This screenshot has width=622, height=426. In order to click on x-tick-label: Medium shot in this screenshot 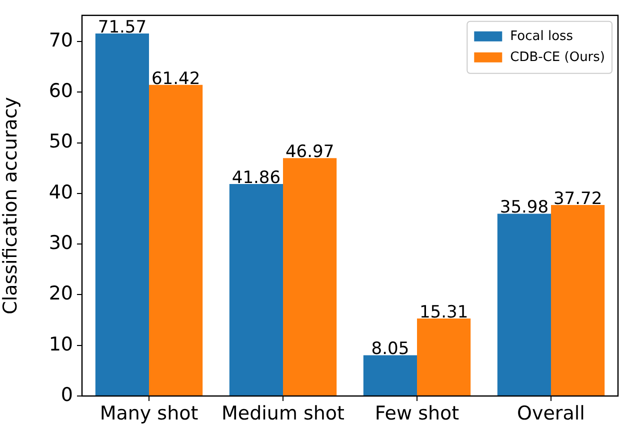, I will do `click(283, 413)`.